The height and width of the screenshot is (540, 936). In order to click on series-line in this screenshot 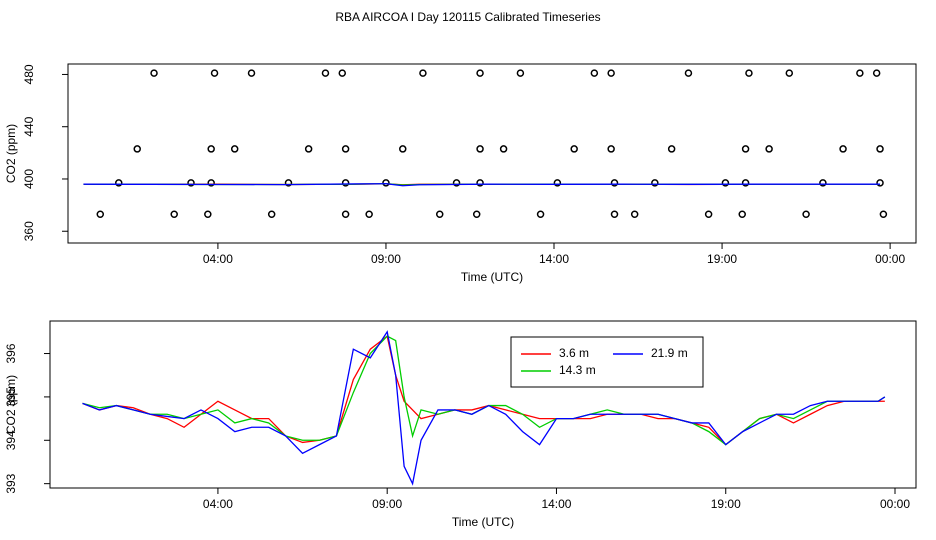, I will do `click(482, 185)`.